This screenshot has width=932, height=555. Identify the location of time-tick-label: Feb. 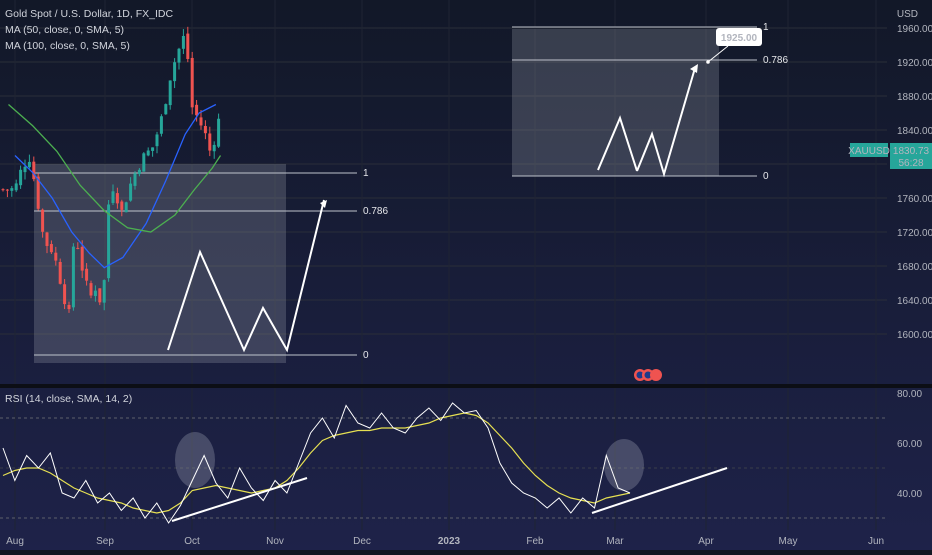
(535, 541).